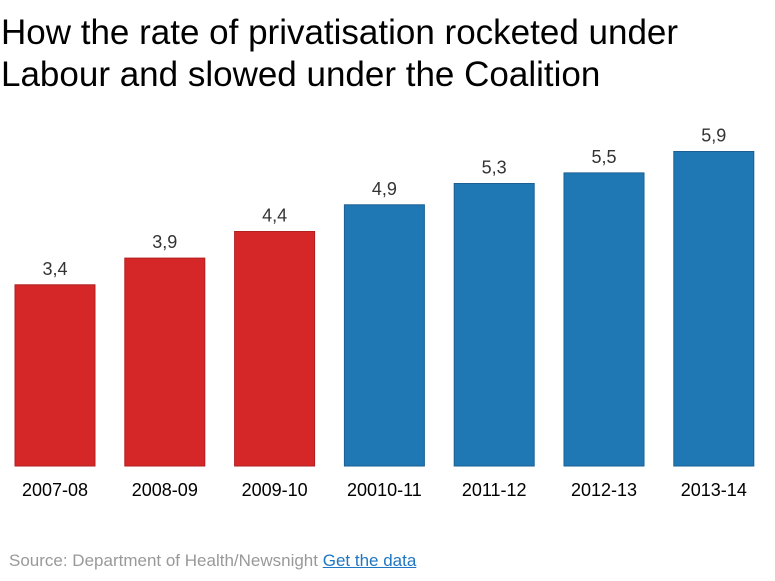 The width and height of the screenshot is (775, 581). I want to click on value-label-2013-14: 5,9, so click(713, 136).